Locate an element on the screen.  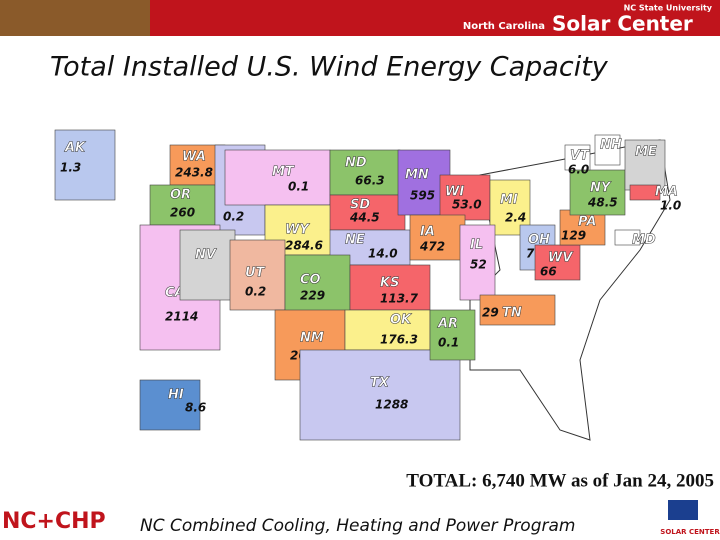
state-abbr: MA is located at coordinates (666, 192).